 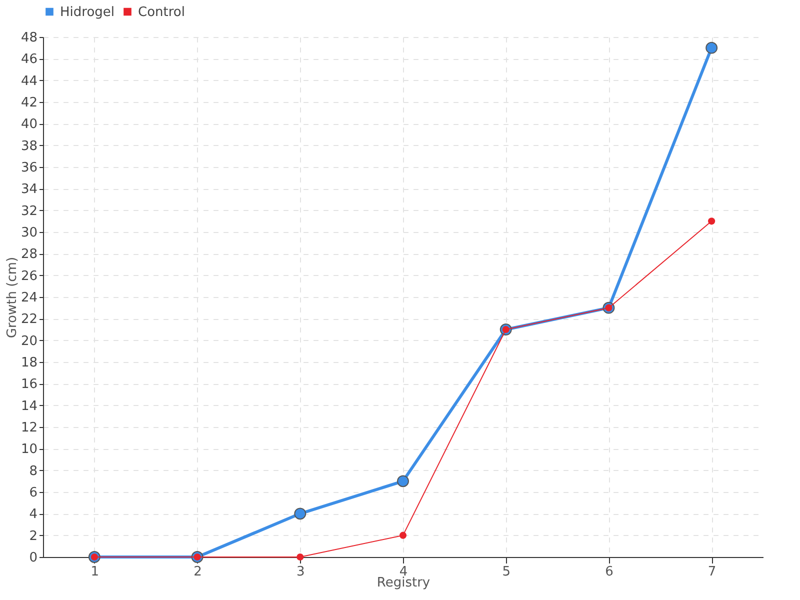 What do you see at coordinates (29, 298) in the screenshot?
I see `y-tick-label: 24` at bounding box center [29, 298].